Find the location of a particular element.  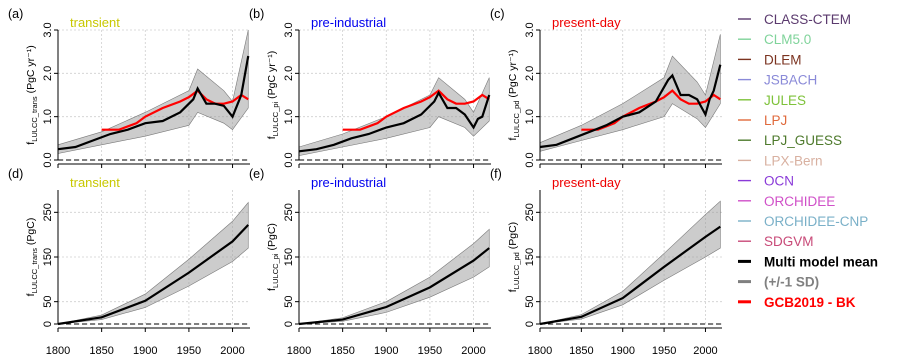

legend-label: LPX-Bern is located at coordinates (793, 160).